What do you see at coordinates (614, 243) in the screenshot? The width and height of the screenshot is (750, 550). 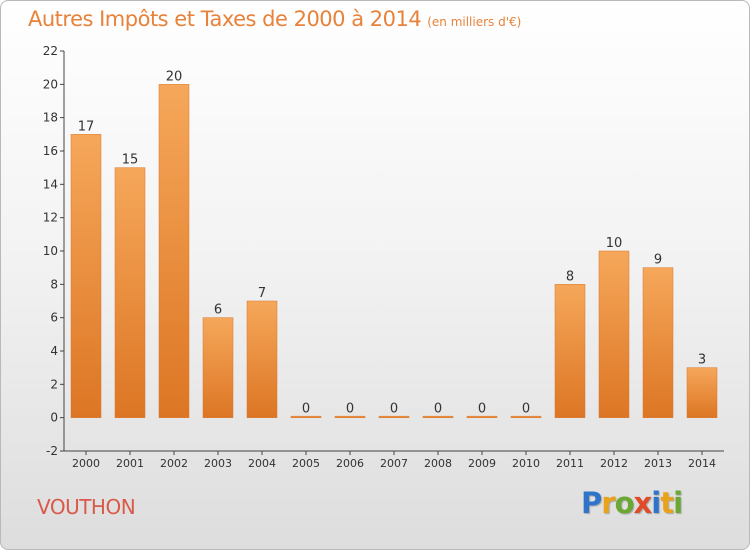 I see `bar-value-label: 10` at bounding box center [614, 243].